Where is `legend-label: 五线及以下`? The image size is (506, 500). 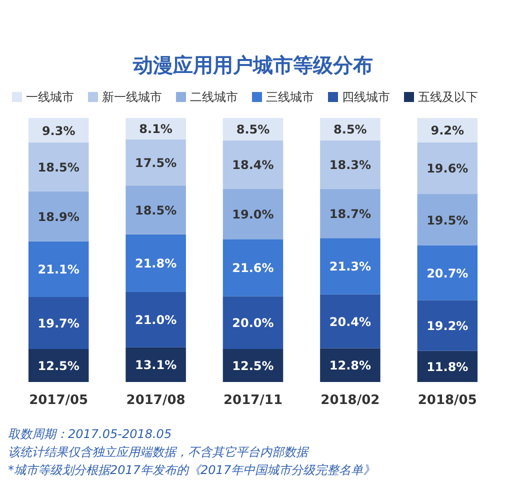 legend-label: 五线及以下 is located at coordinates (448, 97).